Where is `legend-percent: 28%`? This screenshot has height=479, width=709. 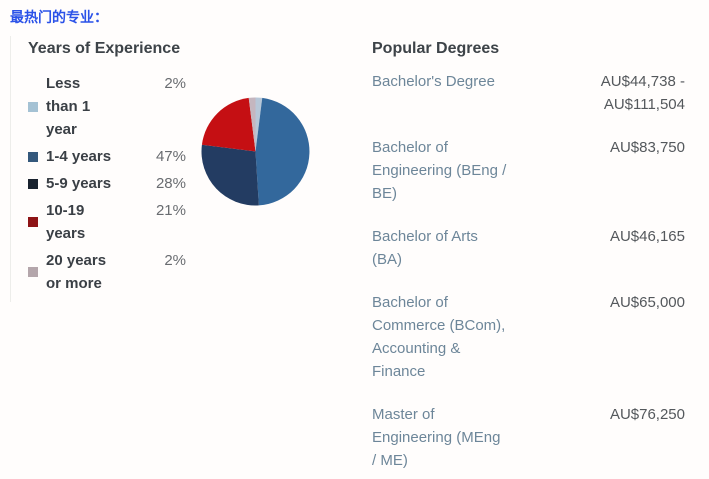
legend-percent: 28% is located at coordinates (170, 183).